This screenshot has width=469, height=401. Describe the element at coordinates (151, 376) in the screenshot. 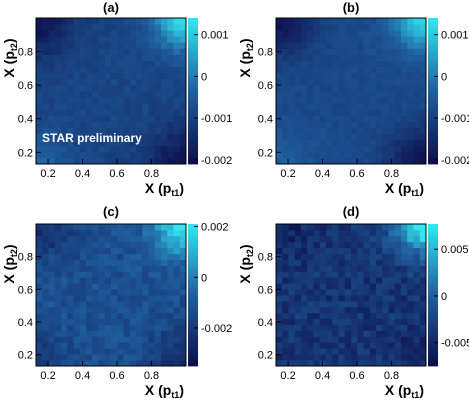

I see `x-tick-label: 0.8` at that location.